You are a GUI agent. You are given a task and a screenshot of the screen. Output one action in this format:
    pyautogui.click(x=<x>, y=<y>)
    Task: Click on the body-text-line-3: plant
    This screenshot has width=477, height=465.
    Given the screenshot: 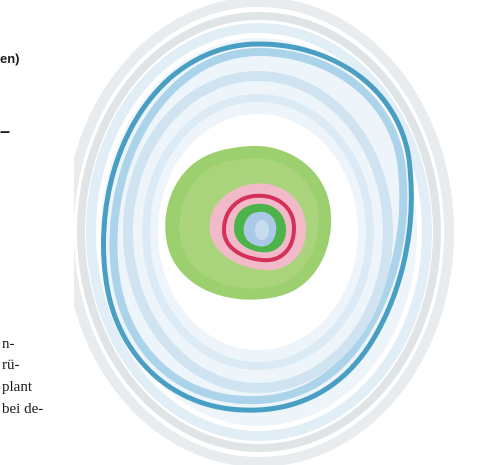 What is the action you would take?
    pyautogui.click(x=17, y=387)
    